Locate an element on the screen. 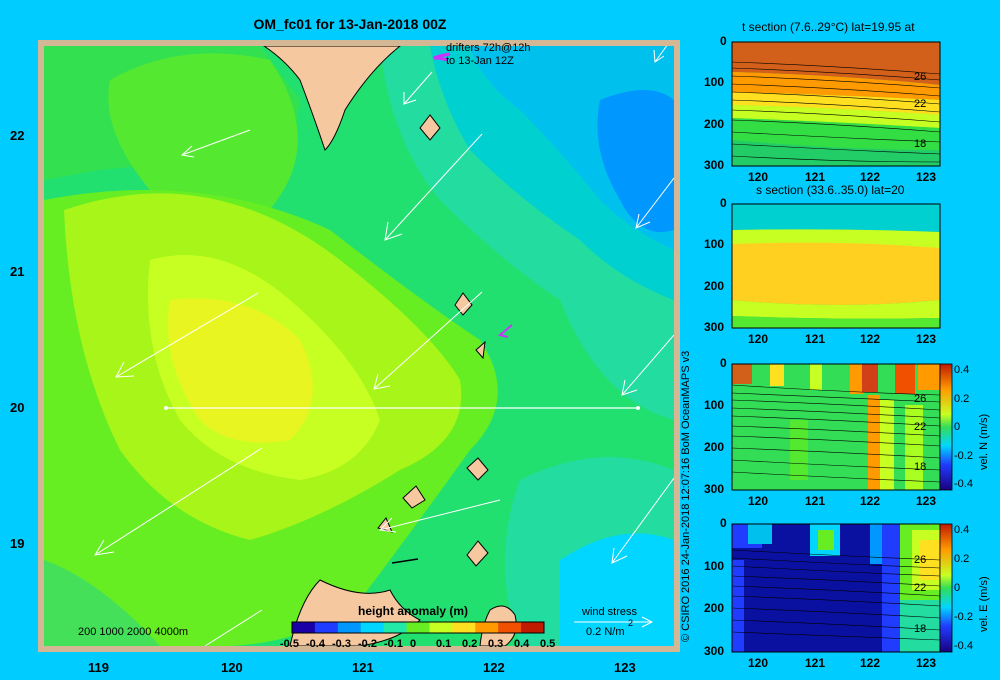 This screenshot has width=1000, height=680. lat-tick-20: 20 is located at coordinates (17, 407).